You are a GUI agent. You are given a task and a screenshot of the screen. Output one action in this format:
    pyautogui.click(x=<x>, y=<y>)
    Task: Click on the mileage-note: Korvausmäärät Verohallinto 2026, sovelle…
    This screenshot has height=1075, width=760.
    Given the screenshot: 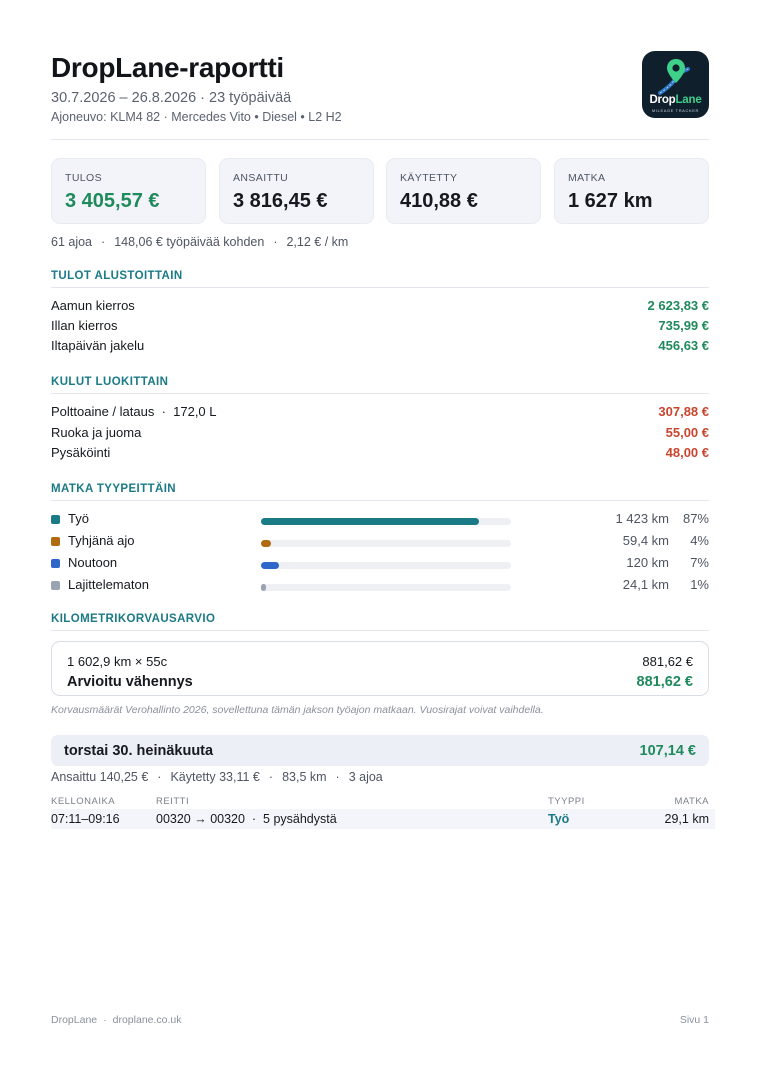 What is the action you would take?
    pyautogui.click(x=297, y=710)
    